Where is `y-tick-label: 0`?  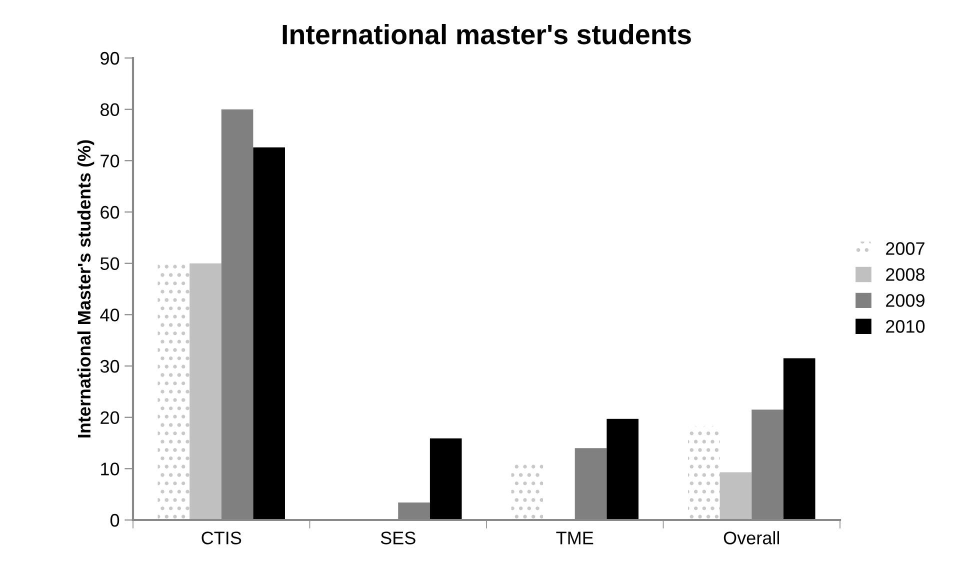
y-tick-label: 0 is located at coordinates (115, 520).